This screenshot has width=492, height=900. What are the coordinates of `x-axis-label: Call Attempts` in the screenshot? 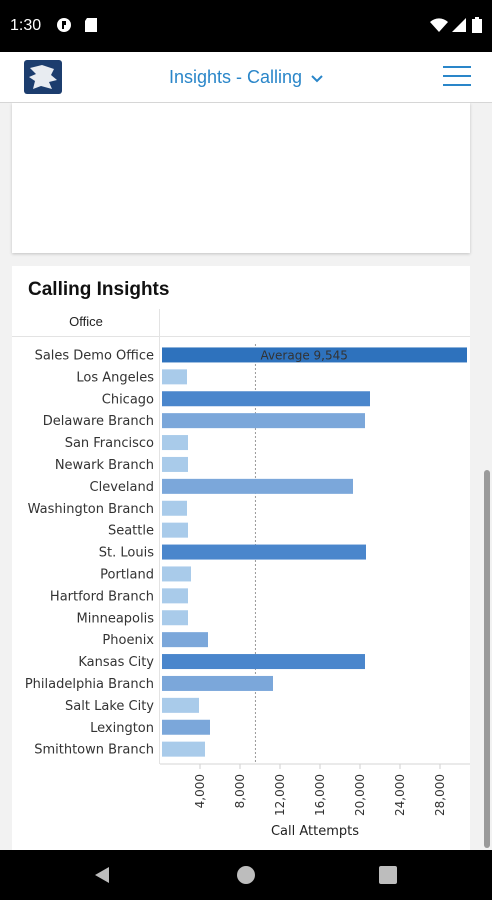 It's located at (315, 831).